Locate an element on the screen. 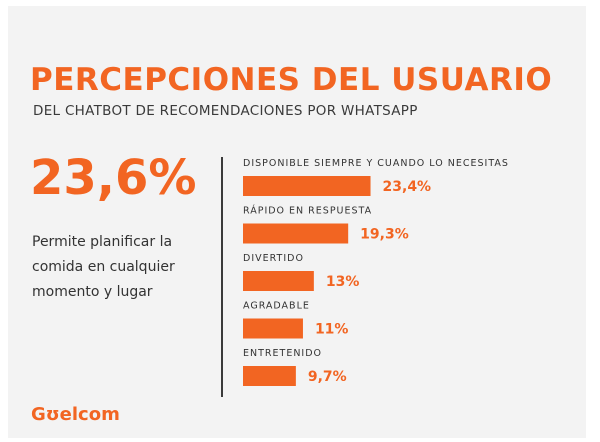 The image size is (600, 442). bar-label: DISPONIBLE SIEMPRE Y CUANDO LO NECESITAS is located at coordinates (376, 163).